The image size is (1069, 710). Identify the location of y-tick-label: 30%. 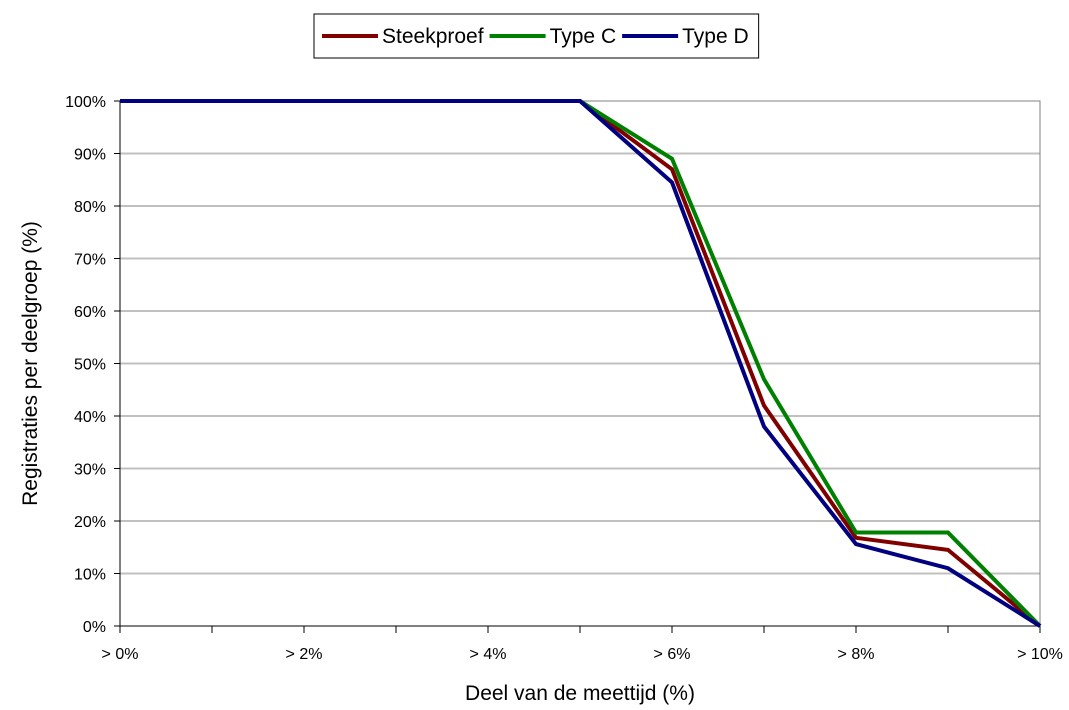
(90, 470).